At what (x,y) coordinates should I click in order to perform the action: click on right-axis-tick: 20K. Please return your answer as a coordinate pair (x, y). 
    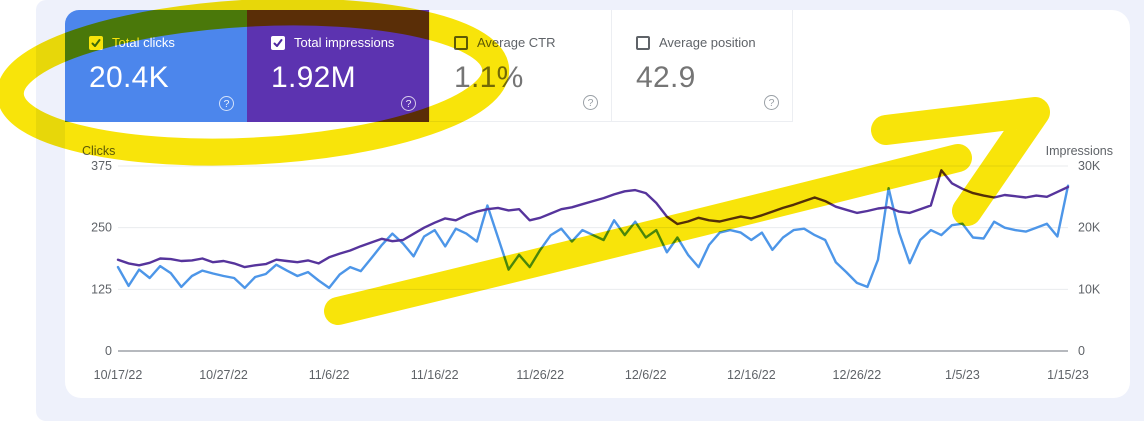
    Looking at the image, I should click on (1089, 228).